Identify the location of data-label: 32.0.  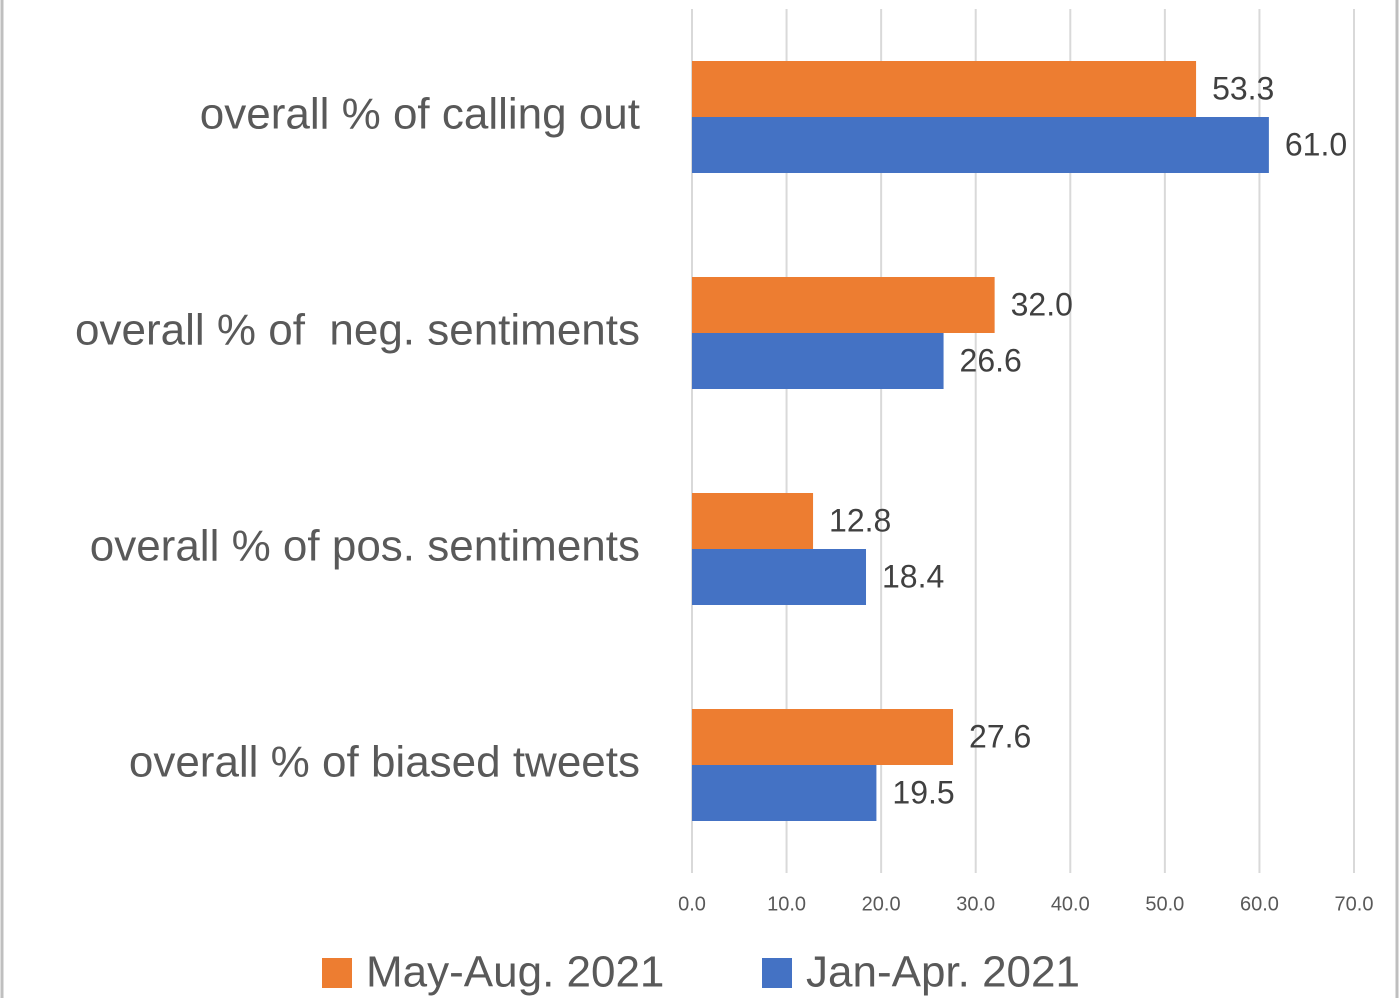
(1042, 304).